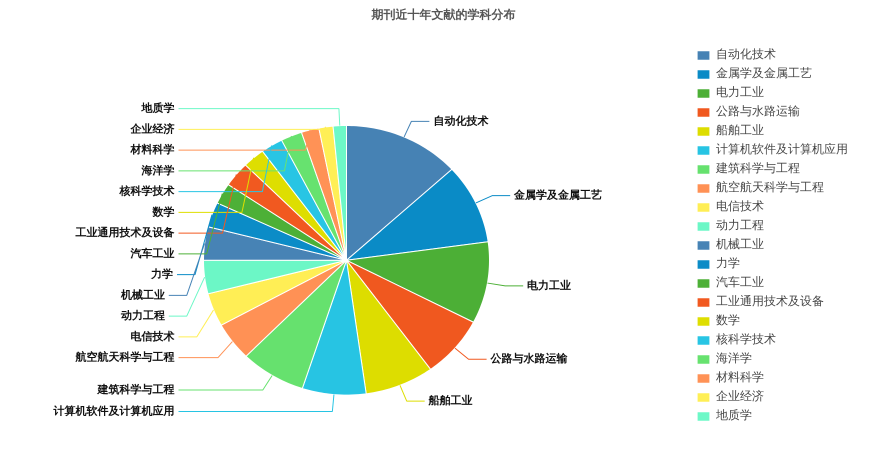 This screenshot has height=454, width=886. I want to click on slice-label: 计算机软件及计算机应用, so click(113, 411).